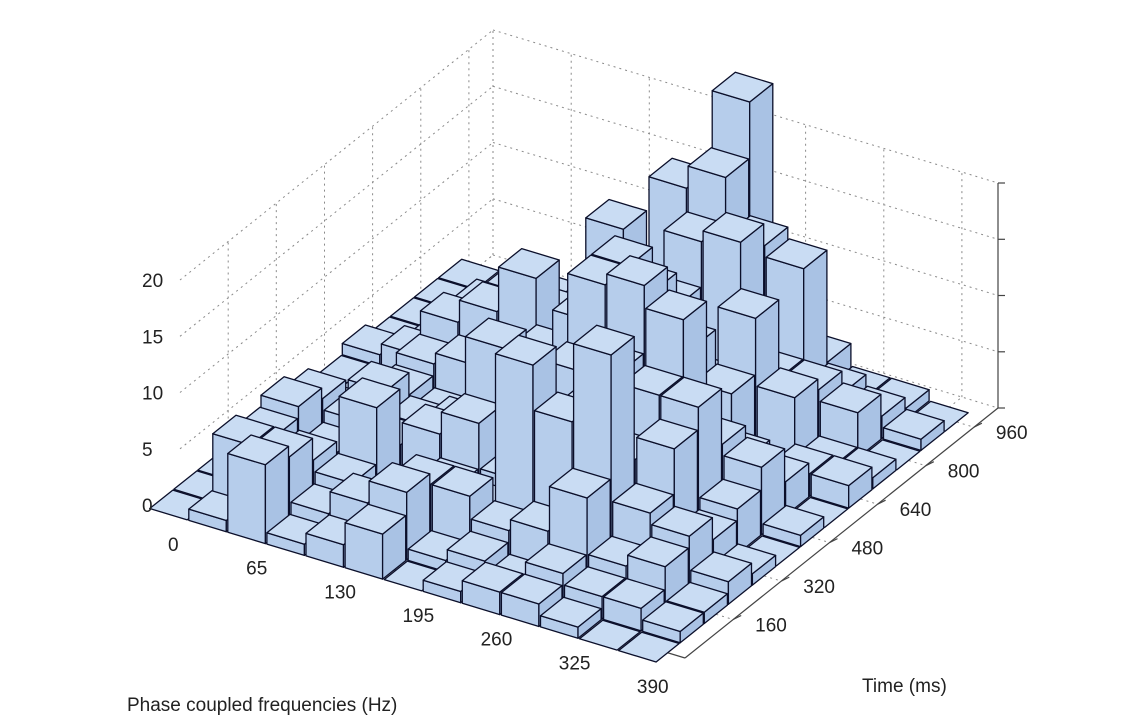  I want to click on y-axis-label: Time (ms), so click(904, 686).